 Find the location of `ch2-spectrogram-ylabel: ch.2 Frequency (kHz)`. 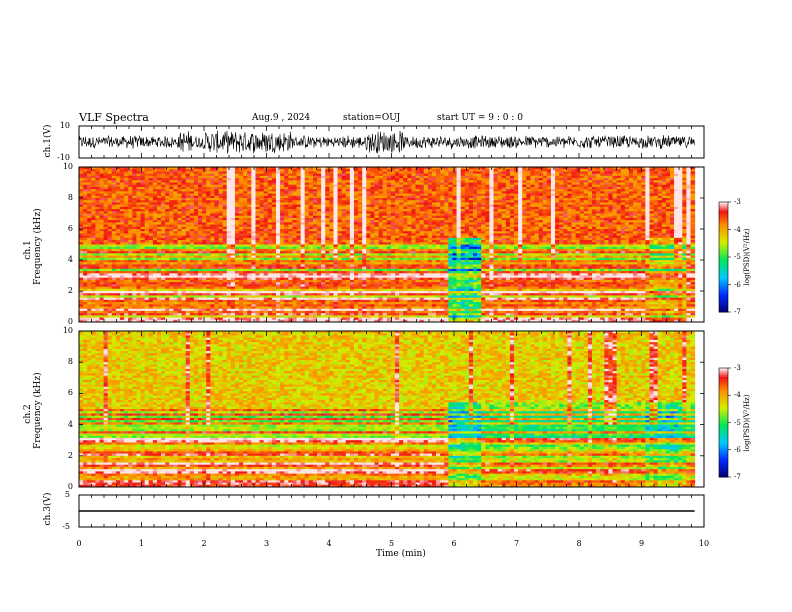

ch2-spectrogram-ylabel: ch.2 Frequency (kHz) is located at coordinates (33, 414).